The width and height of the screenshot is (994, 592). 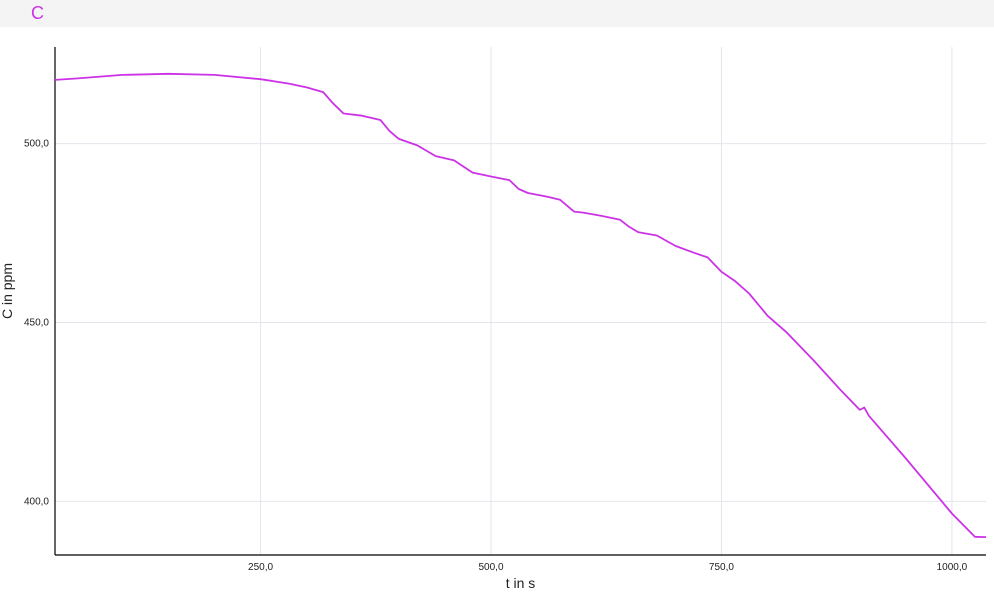 What do you see at coordinates (7, 291) in the screenshot?
I see `y-axis-title: C in ppm` at bounding box center [7, 291].